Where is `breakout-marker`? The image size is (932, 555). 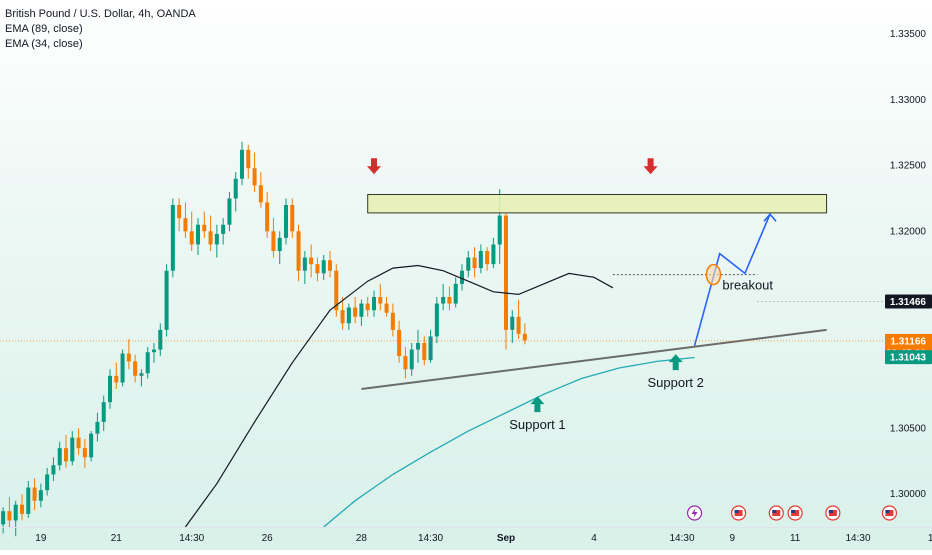
breakout-marker is located at coordinates (713, 274).